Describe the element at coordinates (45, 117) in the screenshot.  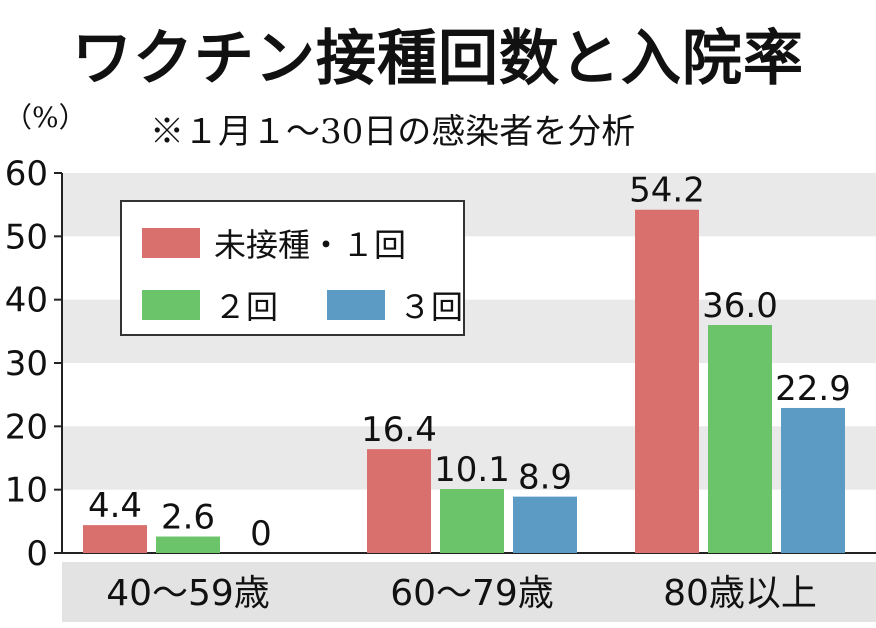
I see `y-axis-unit-label: （%）` at that location.